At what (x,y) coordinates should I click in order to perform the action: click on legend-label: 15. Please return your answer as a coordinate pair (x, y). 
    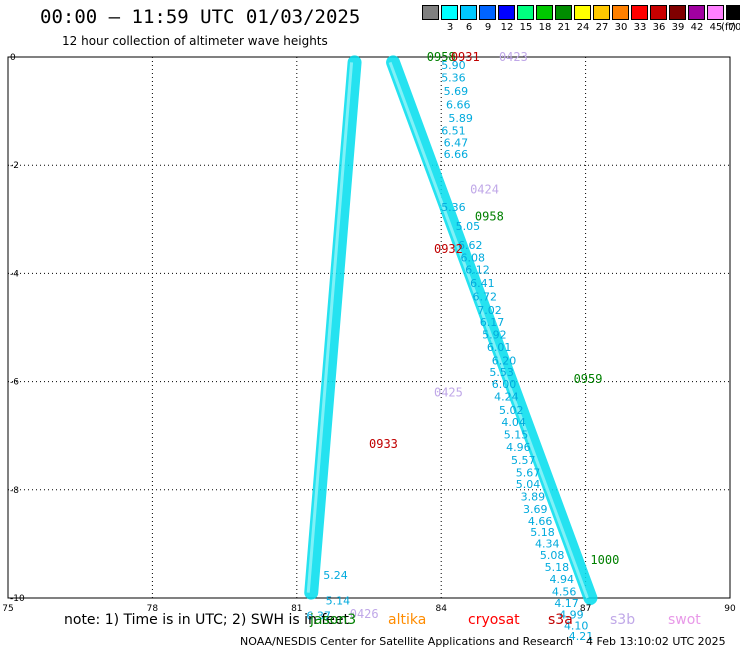
    Looking at the image, I should click on (526, 27).